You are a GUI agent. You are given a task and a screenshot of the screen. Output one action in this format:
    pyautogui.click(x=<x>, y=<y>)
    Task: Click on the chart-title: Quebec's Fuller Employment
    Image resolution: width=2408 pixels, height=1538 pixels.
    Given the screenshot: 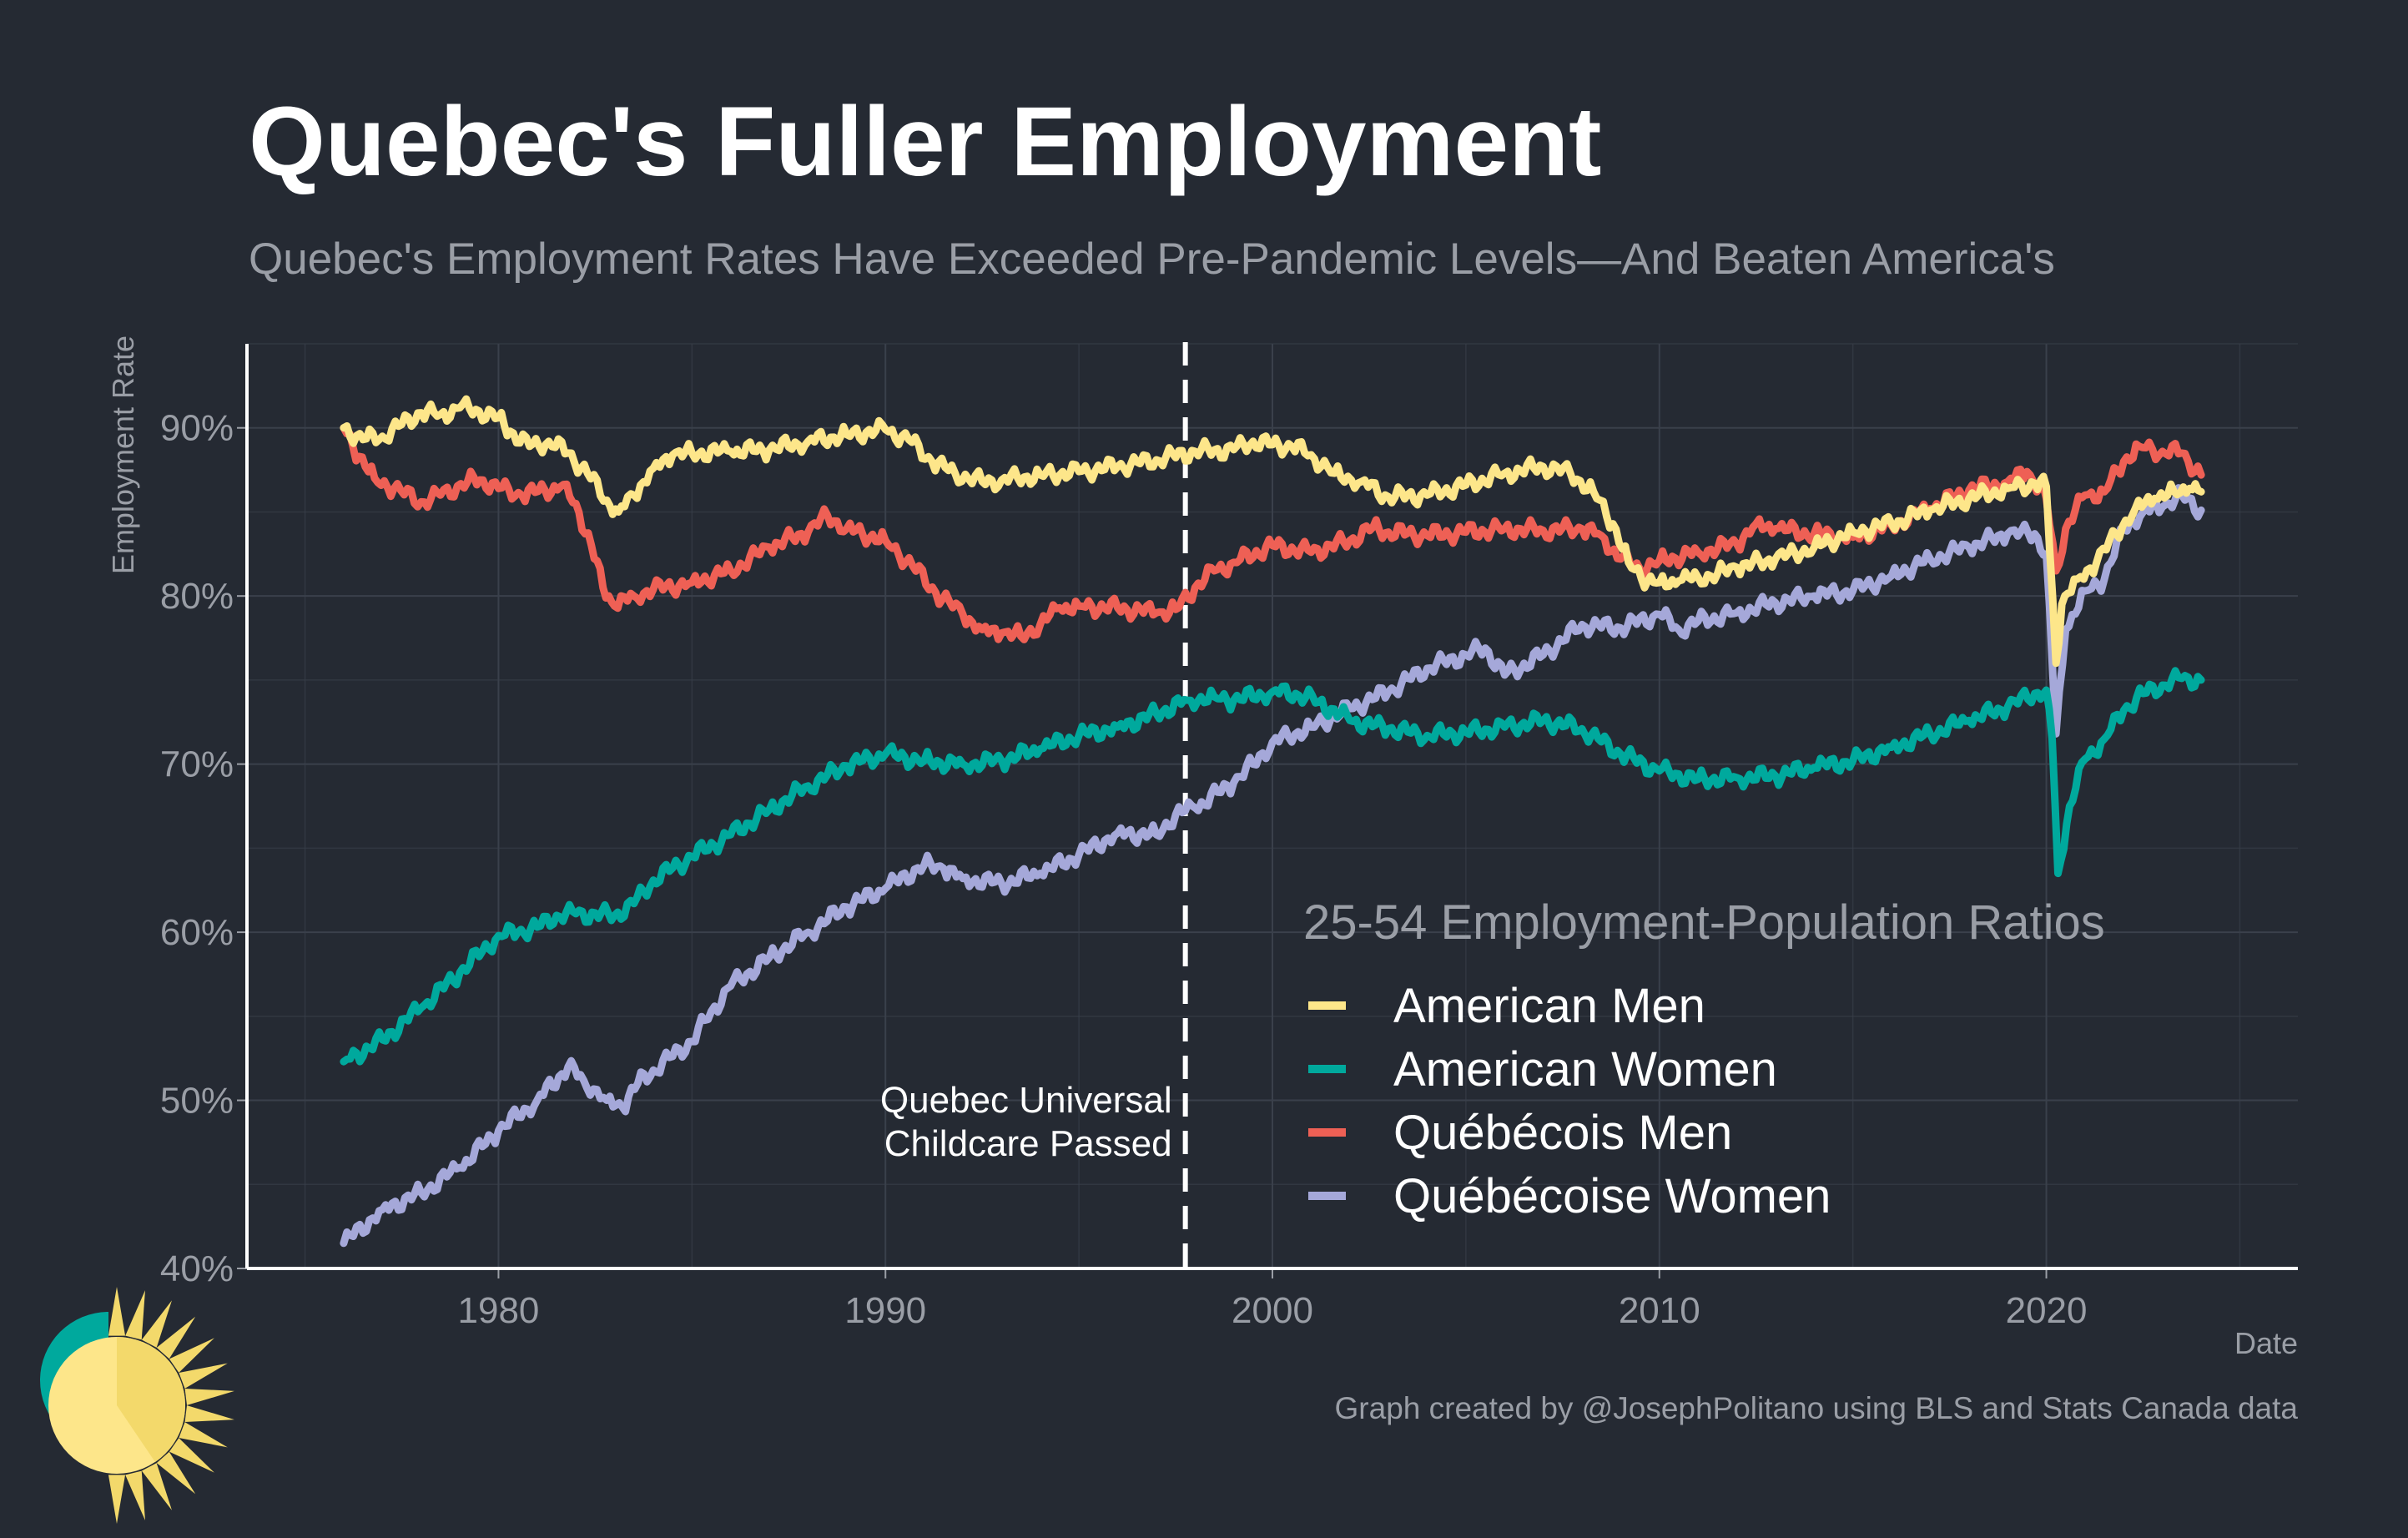 What is the action you would take?
    pyautogui.click(x=925, y=142)
    